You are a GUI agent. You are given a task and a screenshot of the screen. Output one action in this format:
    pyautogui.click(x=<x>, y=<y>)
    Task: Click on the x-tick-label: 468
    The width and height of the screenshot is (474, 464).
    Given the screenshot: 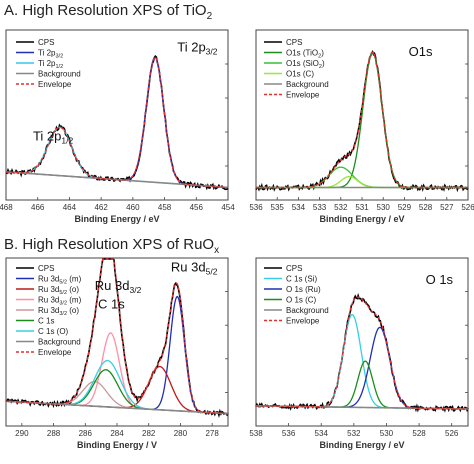 What is the action you would take?
    pyautogui.click(x=6, y=207)
    